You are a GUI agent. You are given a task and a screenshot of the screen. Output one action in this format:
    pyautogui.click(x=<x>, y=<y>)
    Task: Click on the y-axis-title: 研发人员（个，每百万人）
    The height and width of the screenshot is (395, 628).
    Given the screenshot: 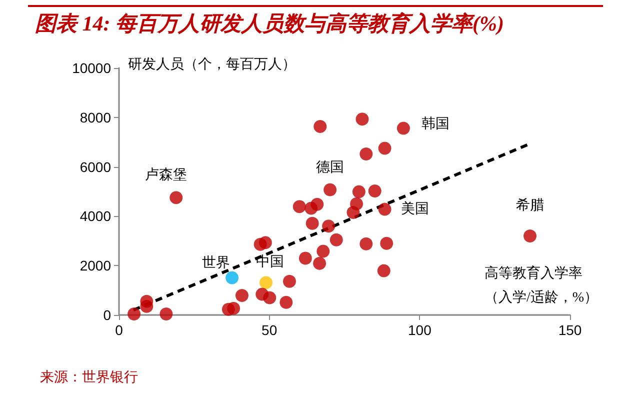 What is the action you would take?
    pyautogui.click(x=212, y=64)
    